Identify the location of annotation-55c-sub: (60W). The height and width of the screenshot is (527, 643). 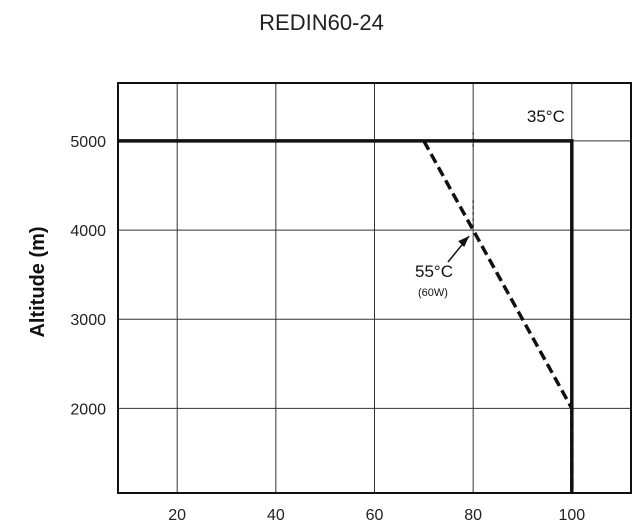
(433, 293).